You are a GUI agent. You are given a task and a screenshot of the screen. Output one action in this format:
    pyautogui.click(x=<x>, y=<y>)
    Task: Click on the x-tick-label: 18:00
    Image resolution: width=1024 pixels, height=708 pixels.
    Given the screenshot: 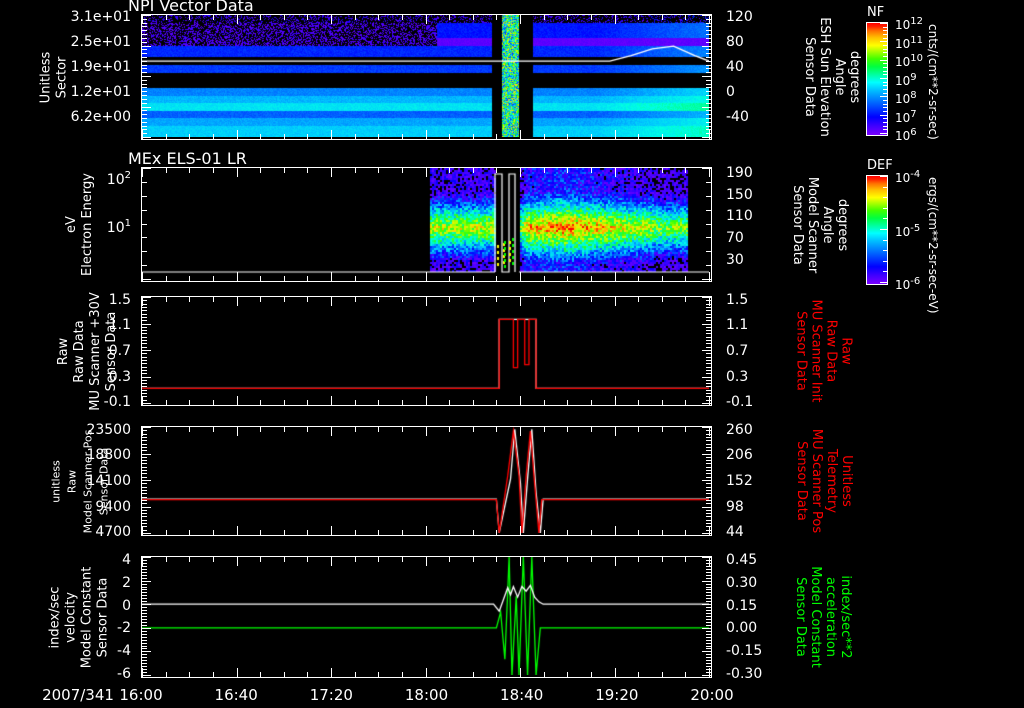 What is the action you would take?
    pyautogui.click(x=426, y=695)
    